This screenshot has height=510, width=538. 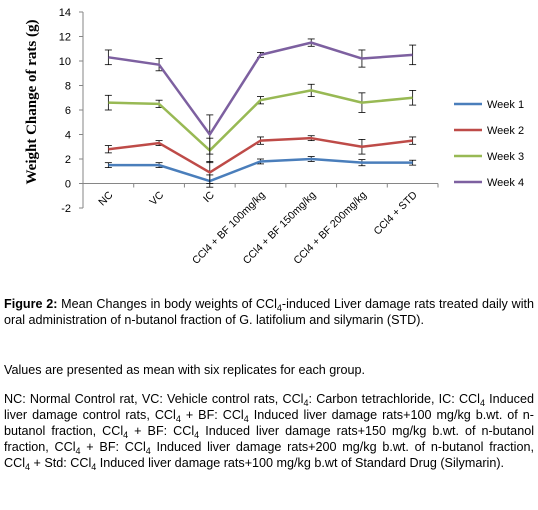 I want to click on x-tick-label: IC, so click(x=209, y=197).